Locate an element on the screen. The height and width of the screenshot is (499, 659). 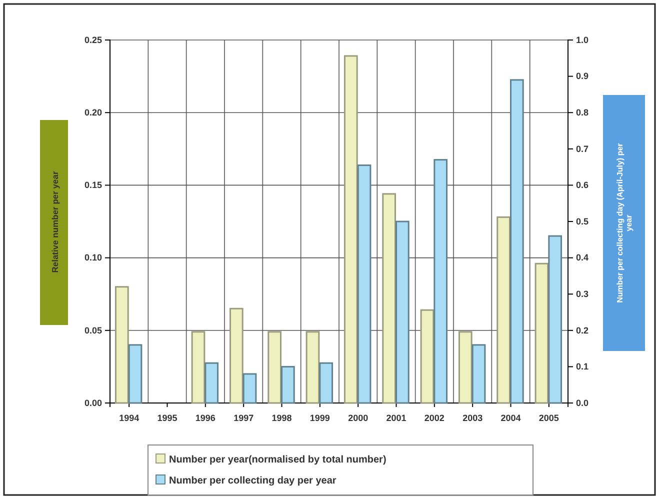
y2-tick-label: 0.8 is located at coordinates (582, 112).